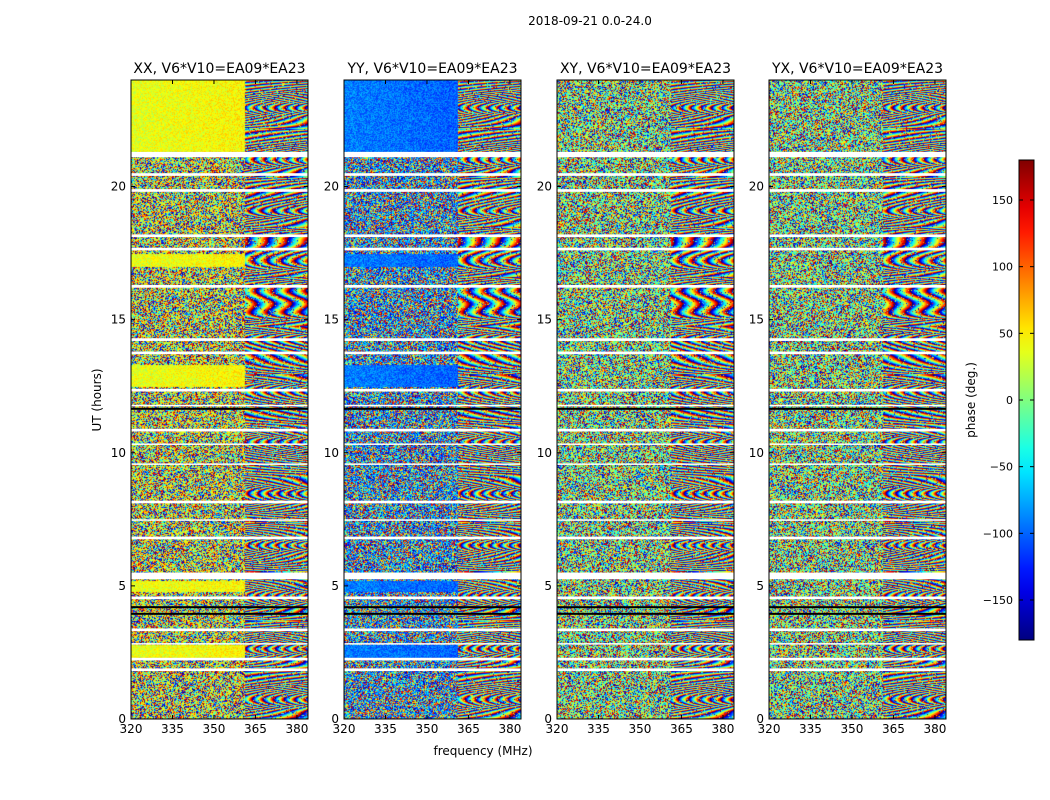 The image size is (1050, 800). What do you see at coordinates (219, 69) in the screenshot?
I see `panel-title: XX, V6*V10=EA09*EA23` at bounding box center [219, 69].